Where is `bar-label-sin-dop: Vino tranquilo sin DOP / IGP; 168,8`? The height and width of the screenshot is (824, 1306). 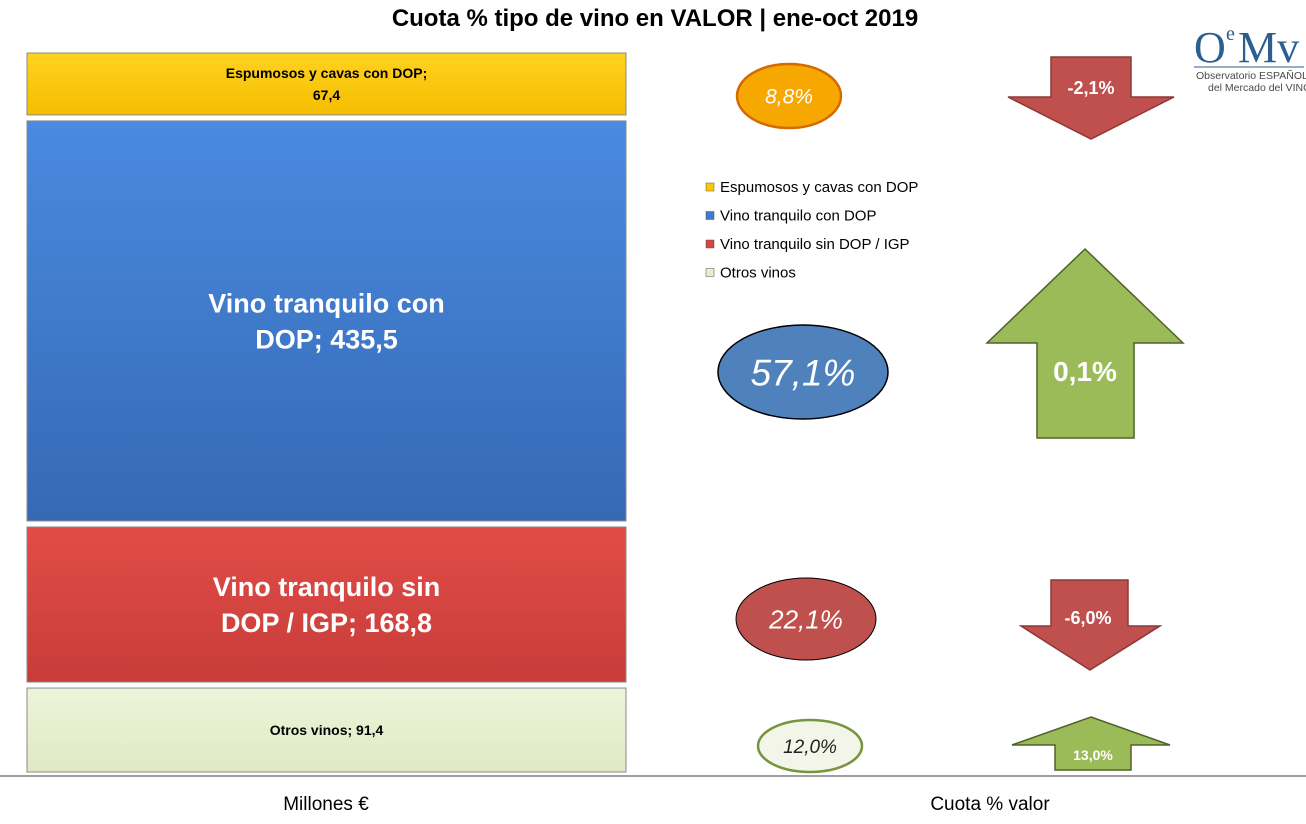
bar-label-sin-dop: Vino tranquilo sin DOP / IGP; 168,8 is located at coordinates (327, 605).